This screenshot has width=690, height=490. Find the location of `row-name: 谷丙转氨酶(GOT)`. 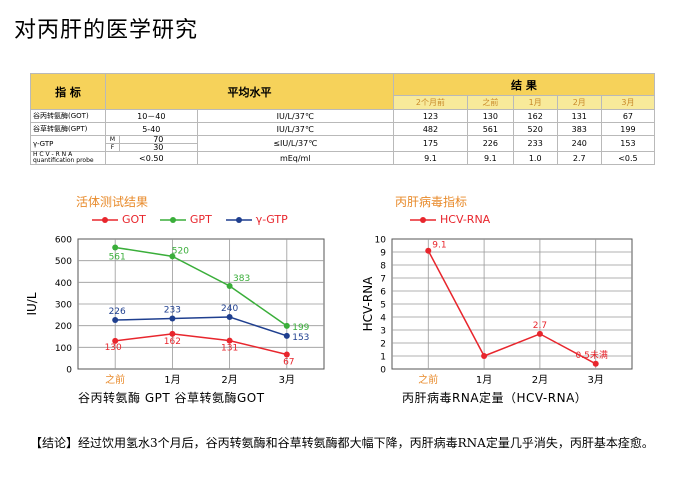

row-name: 谷丙转氨酶(GOT) is located at coordinates (68, 116).